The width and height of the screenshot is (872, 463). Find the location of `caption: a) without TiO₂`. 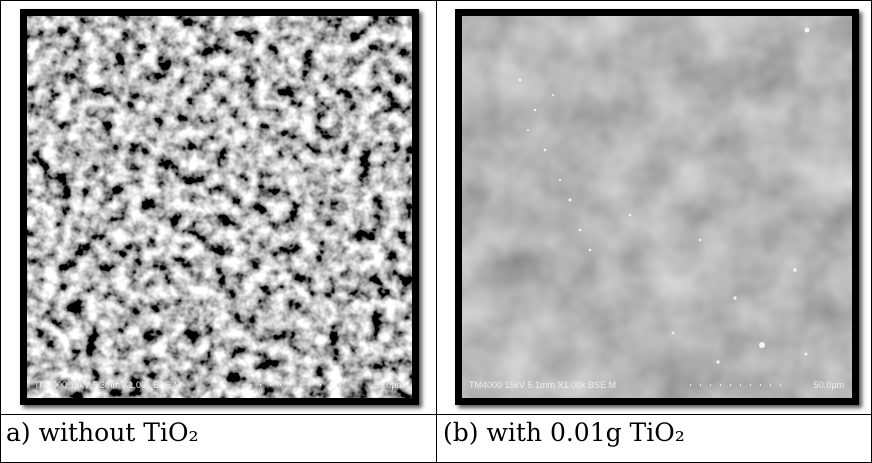

caption: a) without TiO₂ is located at coordinates (102, 432).